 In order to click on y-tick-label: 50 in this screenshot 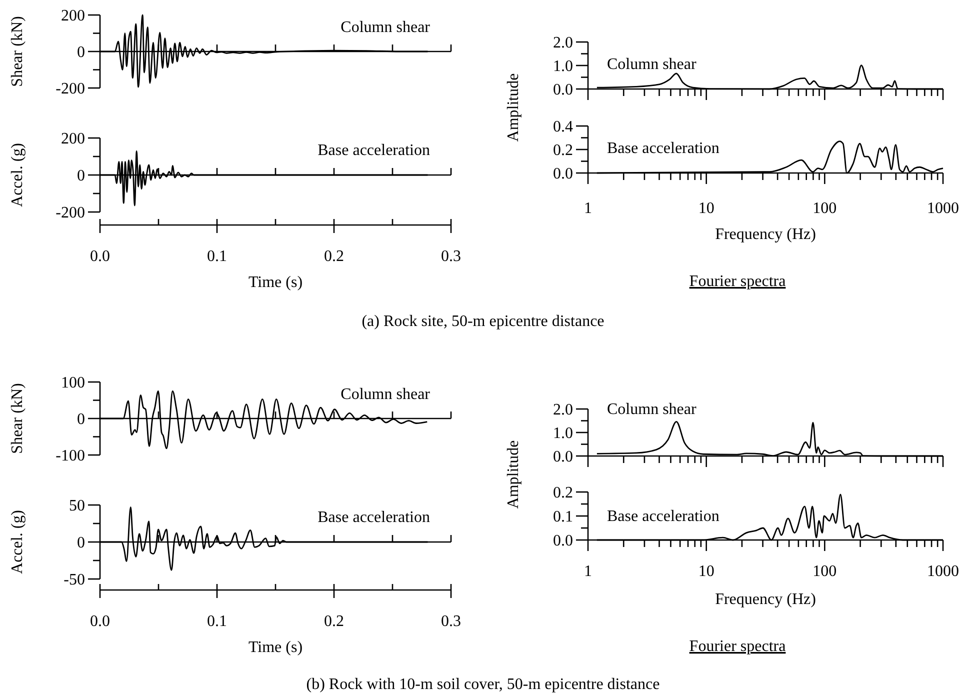, I will do `click(77, 506)`.